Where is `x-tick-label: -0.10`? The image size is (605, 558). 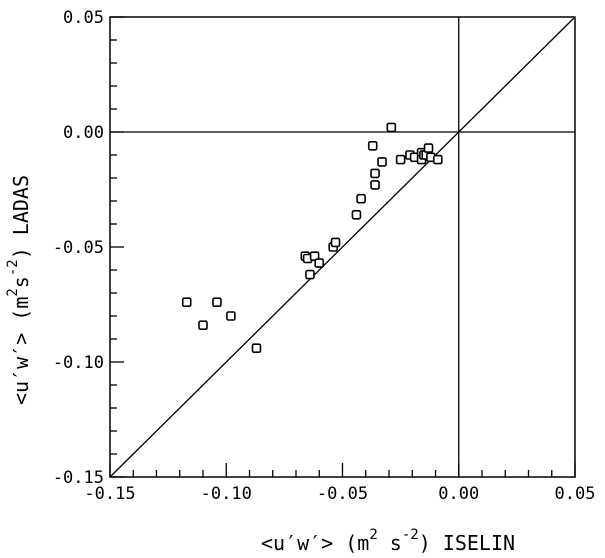
x-tick-label: -0.10 is located at coordinates (226, 494).